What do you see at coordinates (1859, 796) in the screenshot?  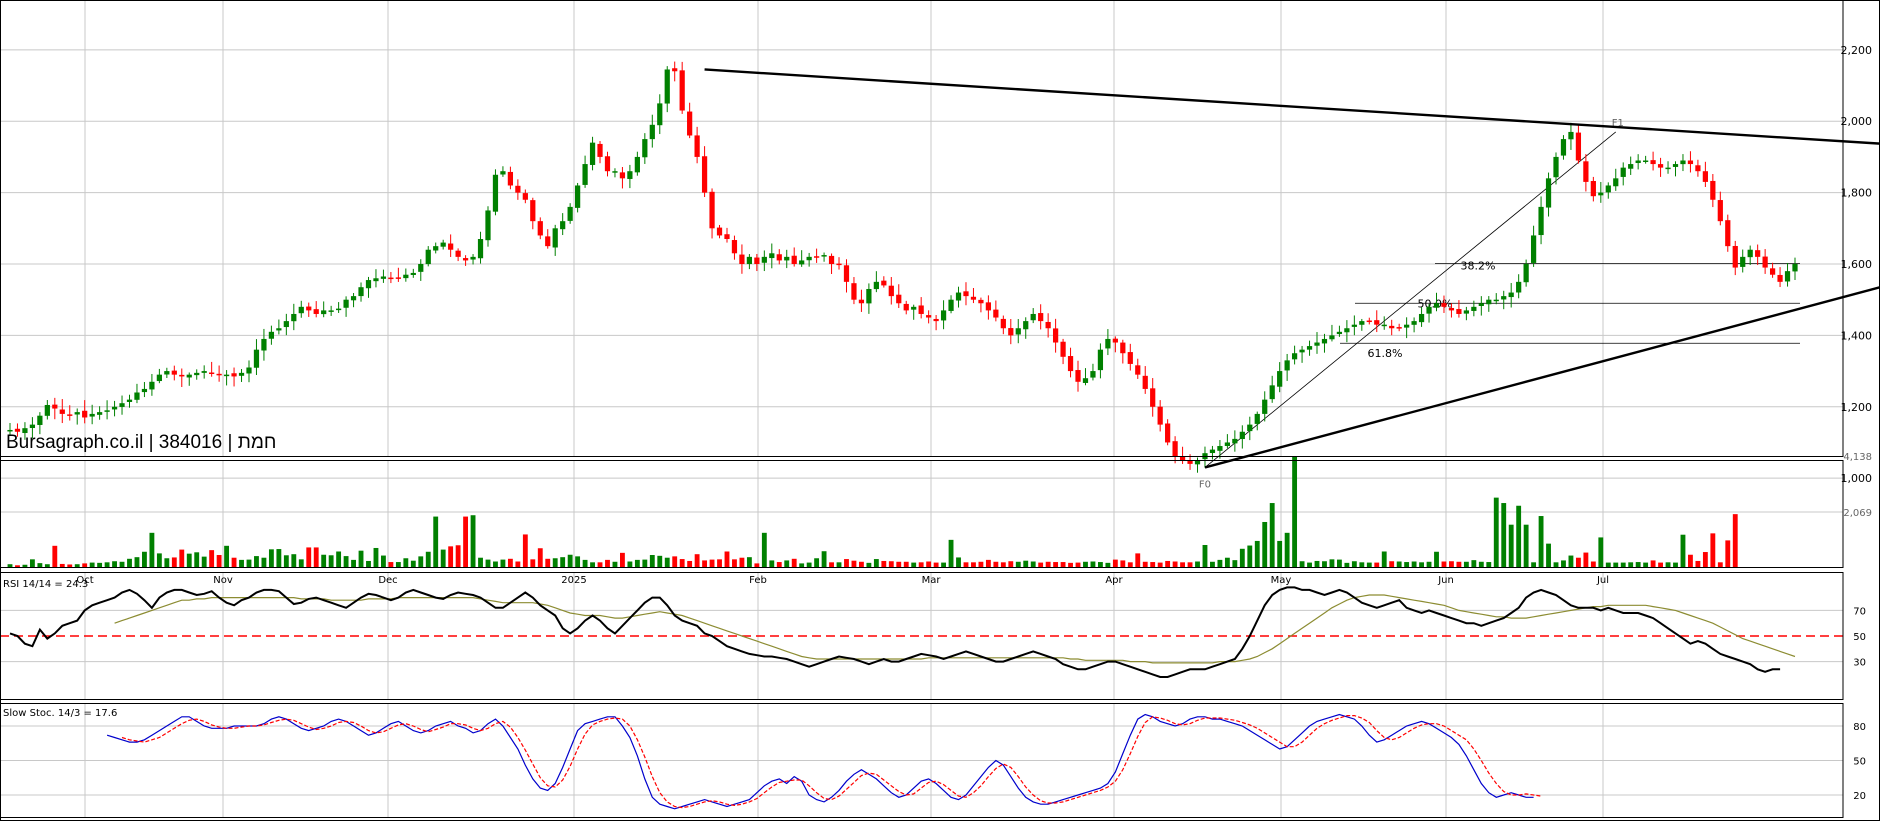 I see `stoch-tick-label: 20` at bounding box center [1859, 796].